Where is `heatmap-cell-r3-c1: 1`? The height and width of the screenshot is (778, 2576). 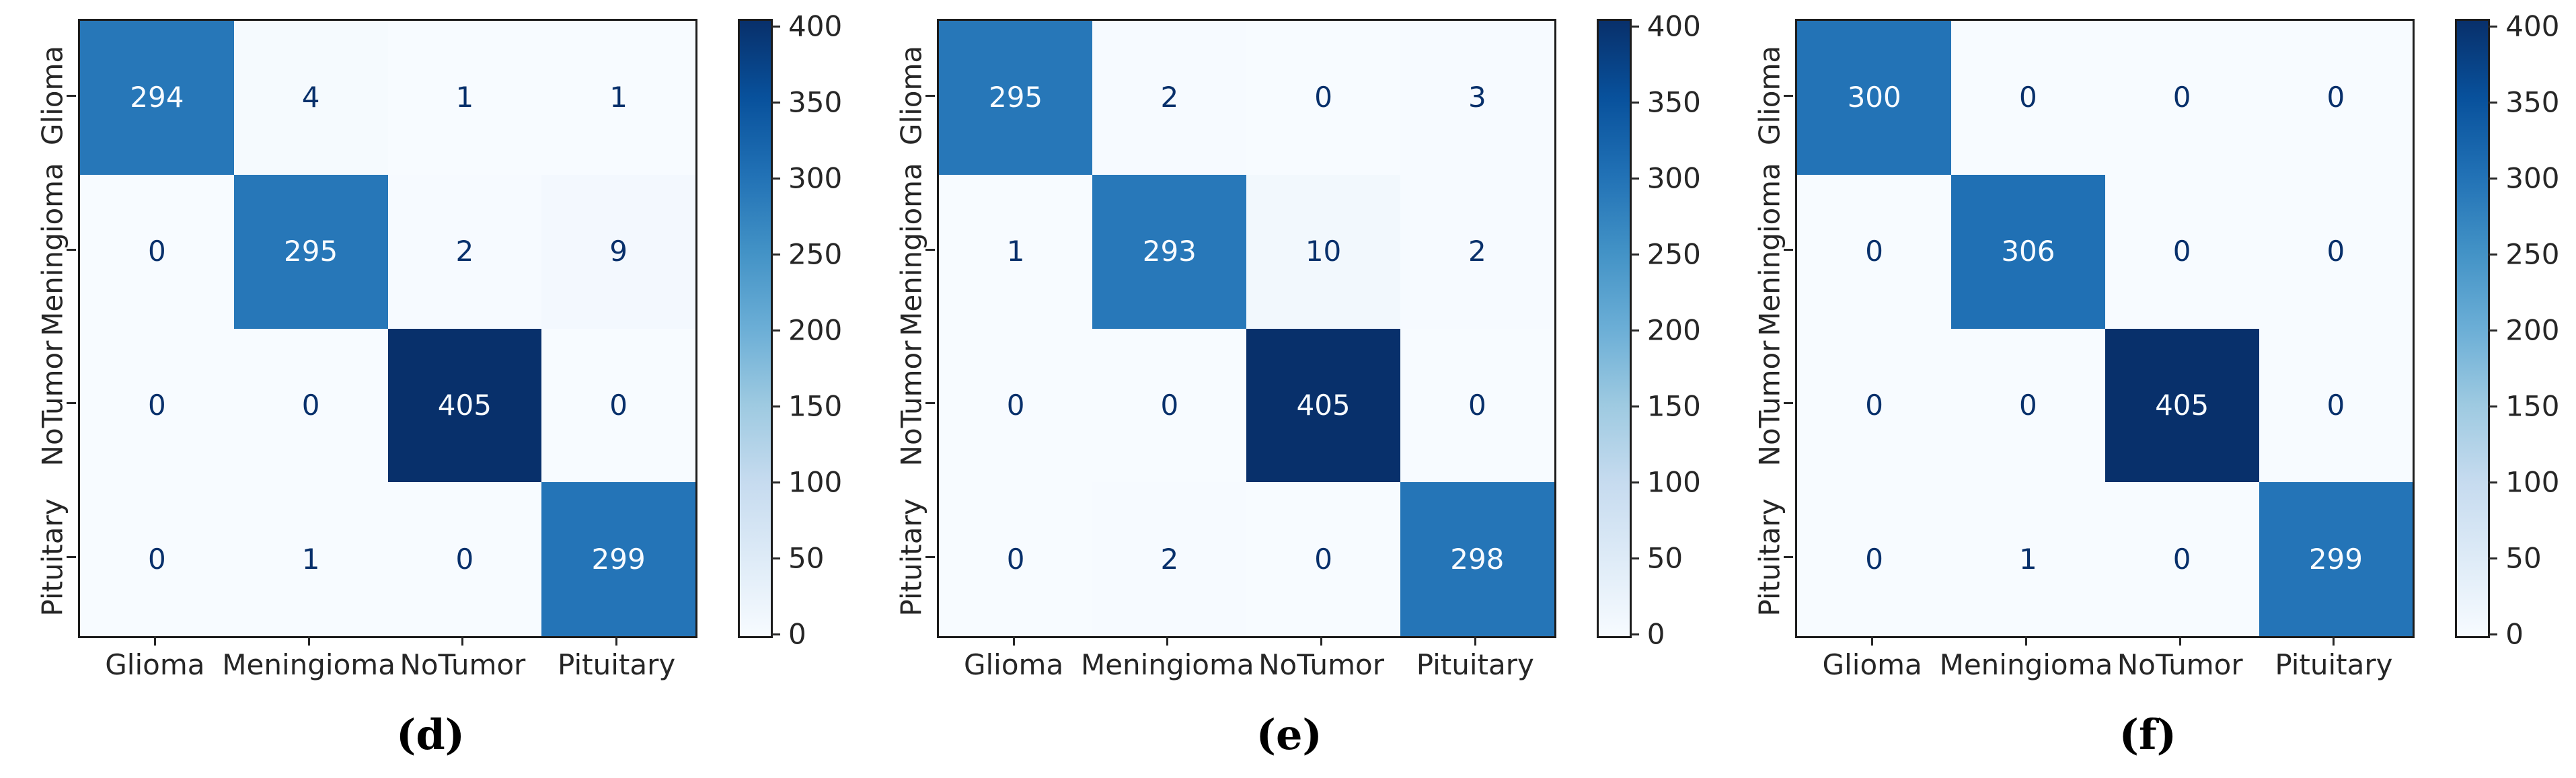
heatmap-cell-r3-c1: 1 is located at coordinates (2028, 559).